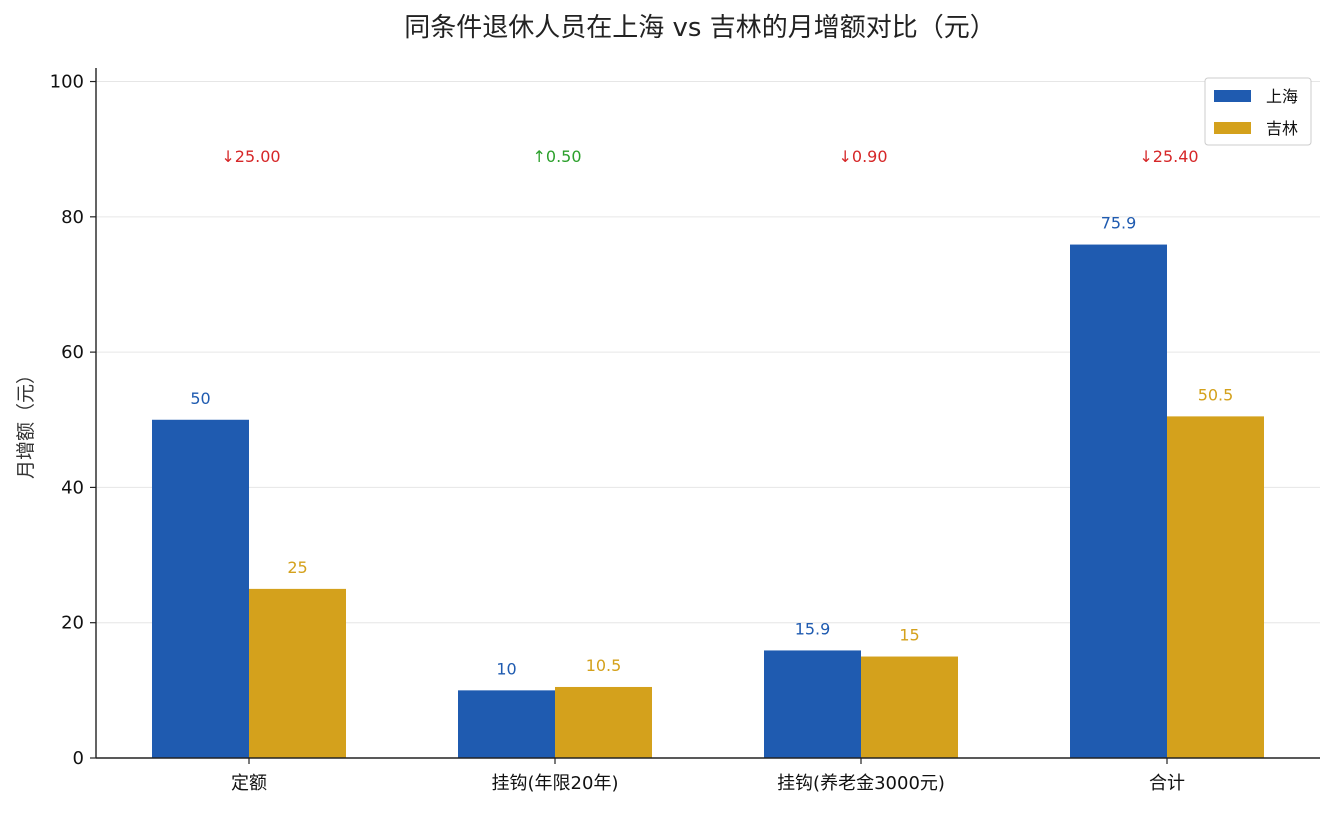 The height and width of the screenshot is (814, 1335). Describe the element at coordinates (1282, 128) in the screenshot. I see `legend-label: 吉林` at that location.